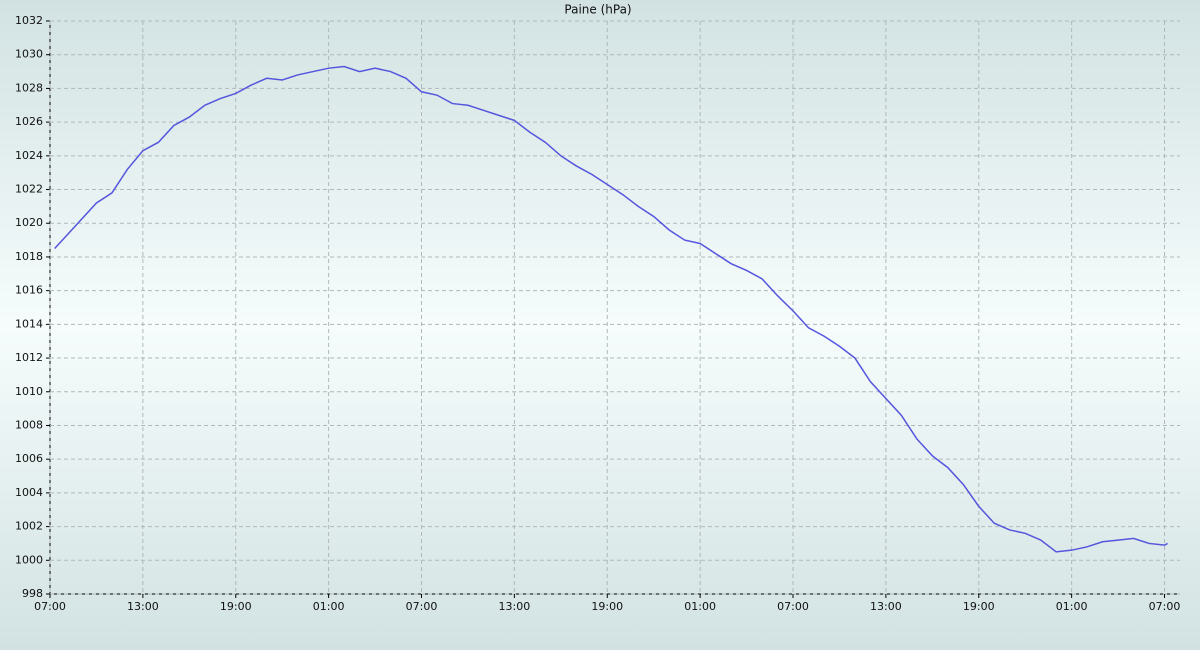 The image size is (1200, 650). I want to click on y-tick-label: 1004, so click(29, 492).